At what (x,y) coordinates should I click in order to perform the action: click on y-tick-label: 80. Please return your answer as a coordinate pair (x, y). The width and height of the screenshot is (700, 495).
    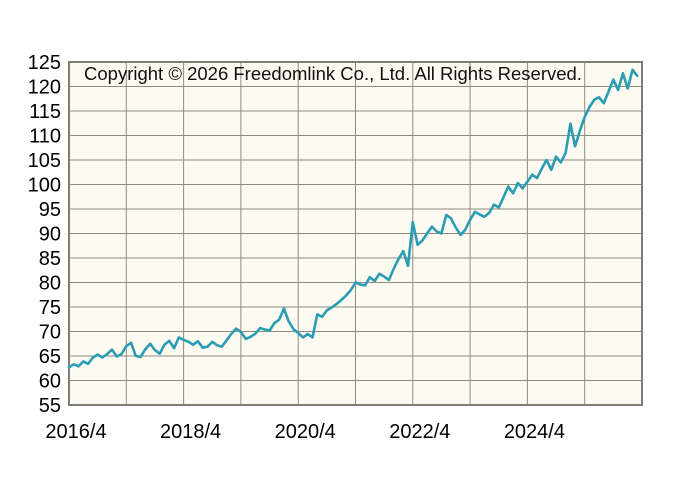
    Looking at the image, I should click on (50, 284).